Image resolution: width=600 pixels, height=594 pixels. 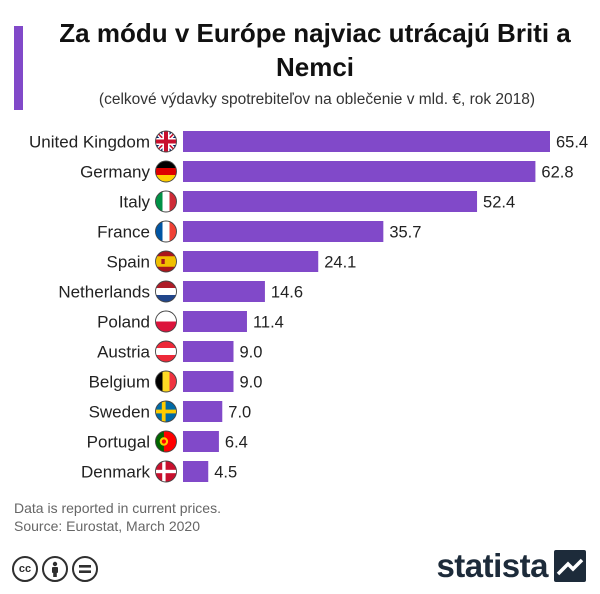 What do you see at coordinates (104, 292) in the screenshot?
I see `category-label: Netherlands` at bounding box center [104, 292].